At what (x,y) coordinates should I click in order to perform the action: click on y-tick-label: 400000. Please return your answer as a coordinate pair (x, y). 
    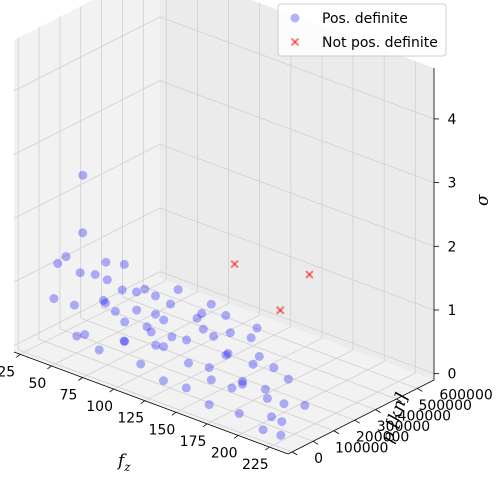
    Looking at the image, I should click on (424, 417).